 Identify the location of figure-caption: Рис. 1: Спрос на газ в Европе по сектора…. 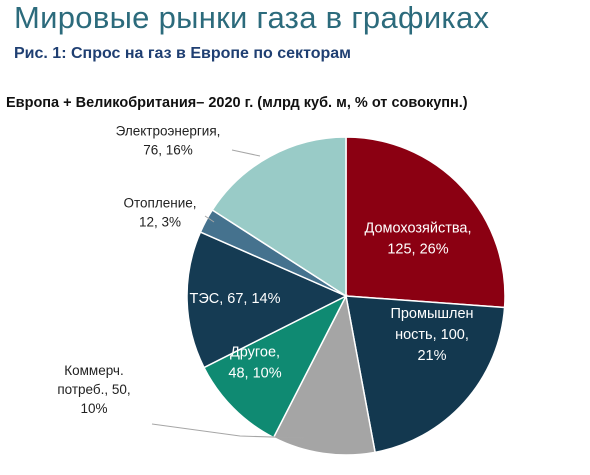
(182, 53).